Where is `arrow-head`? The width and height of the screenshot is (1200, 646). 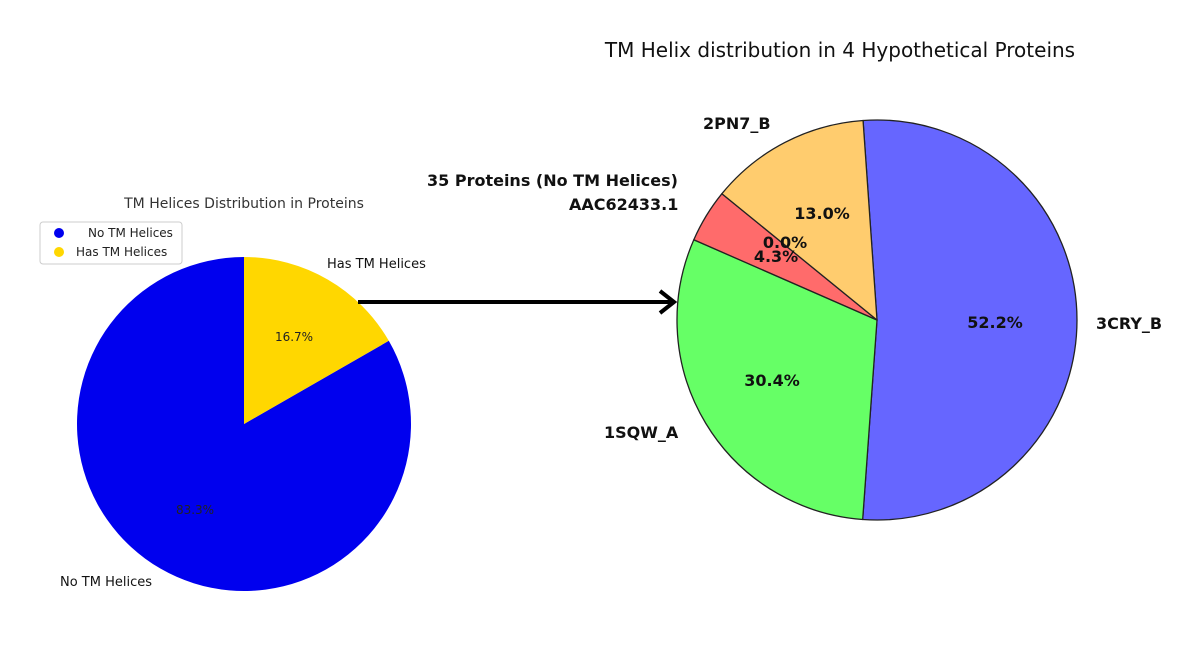
arrow-head is located at coordinates (668, 302).